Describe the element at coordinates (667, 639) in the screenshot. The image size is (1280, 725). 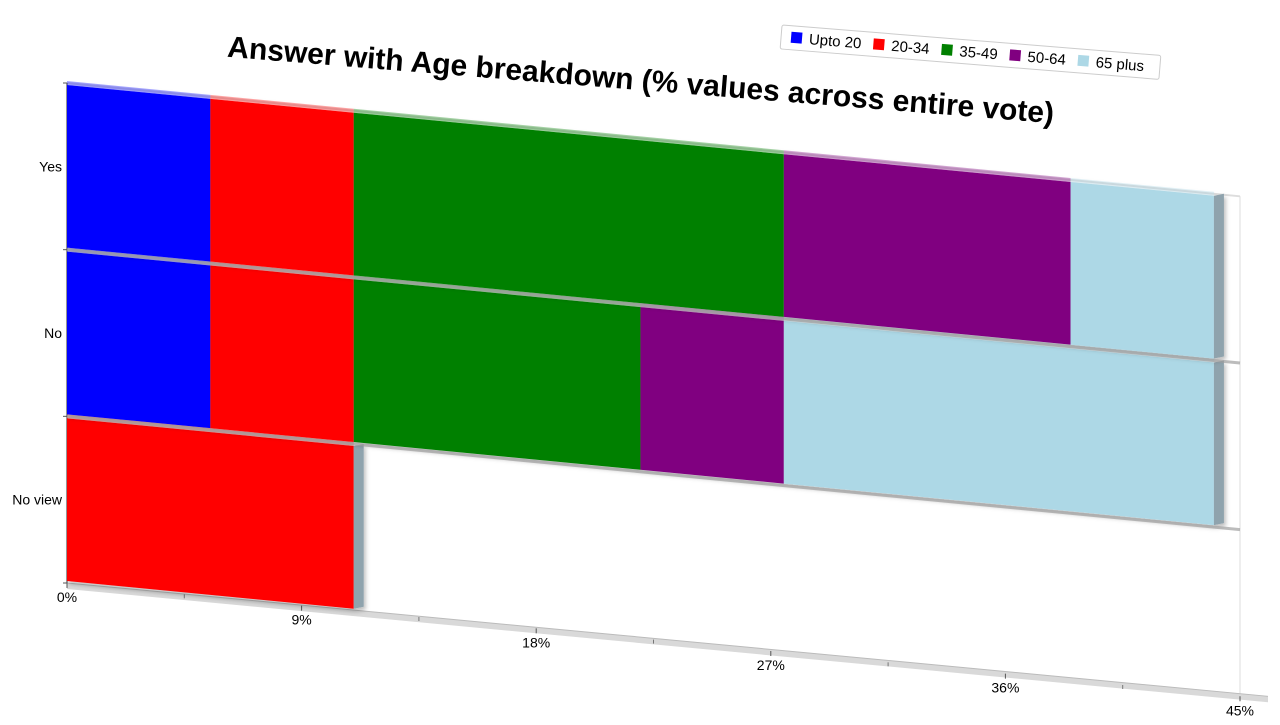
I see `x-axis-line` at that location.